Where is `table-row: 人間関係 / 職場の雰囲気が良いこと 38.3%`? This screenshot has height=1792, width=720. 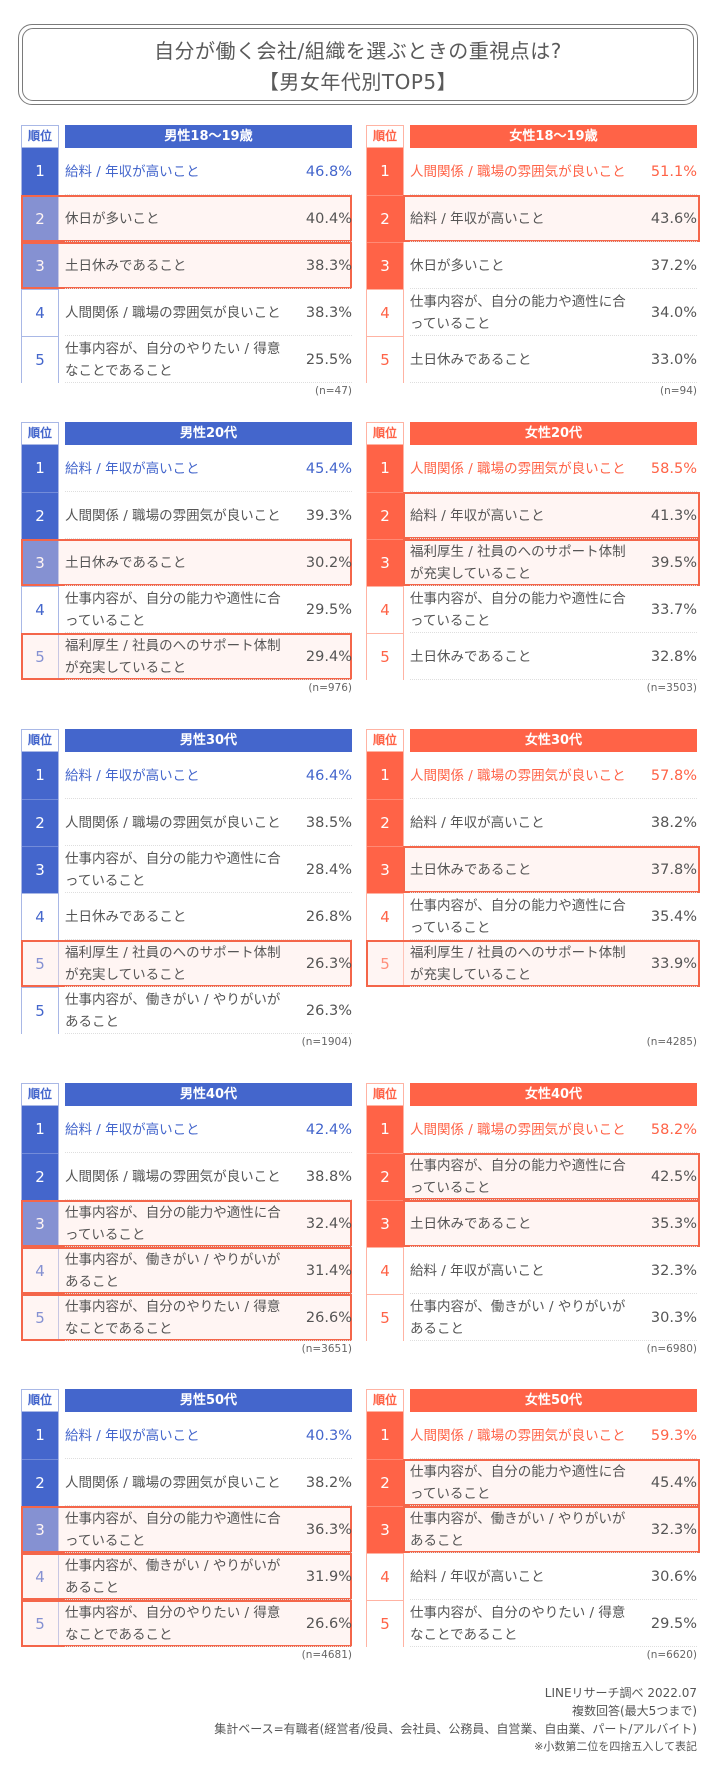
table-row: 人間関係 / 職場の雰囲気が良いこと 38.3% is located at coordinates (208, 312).